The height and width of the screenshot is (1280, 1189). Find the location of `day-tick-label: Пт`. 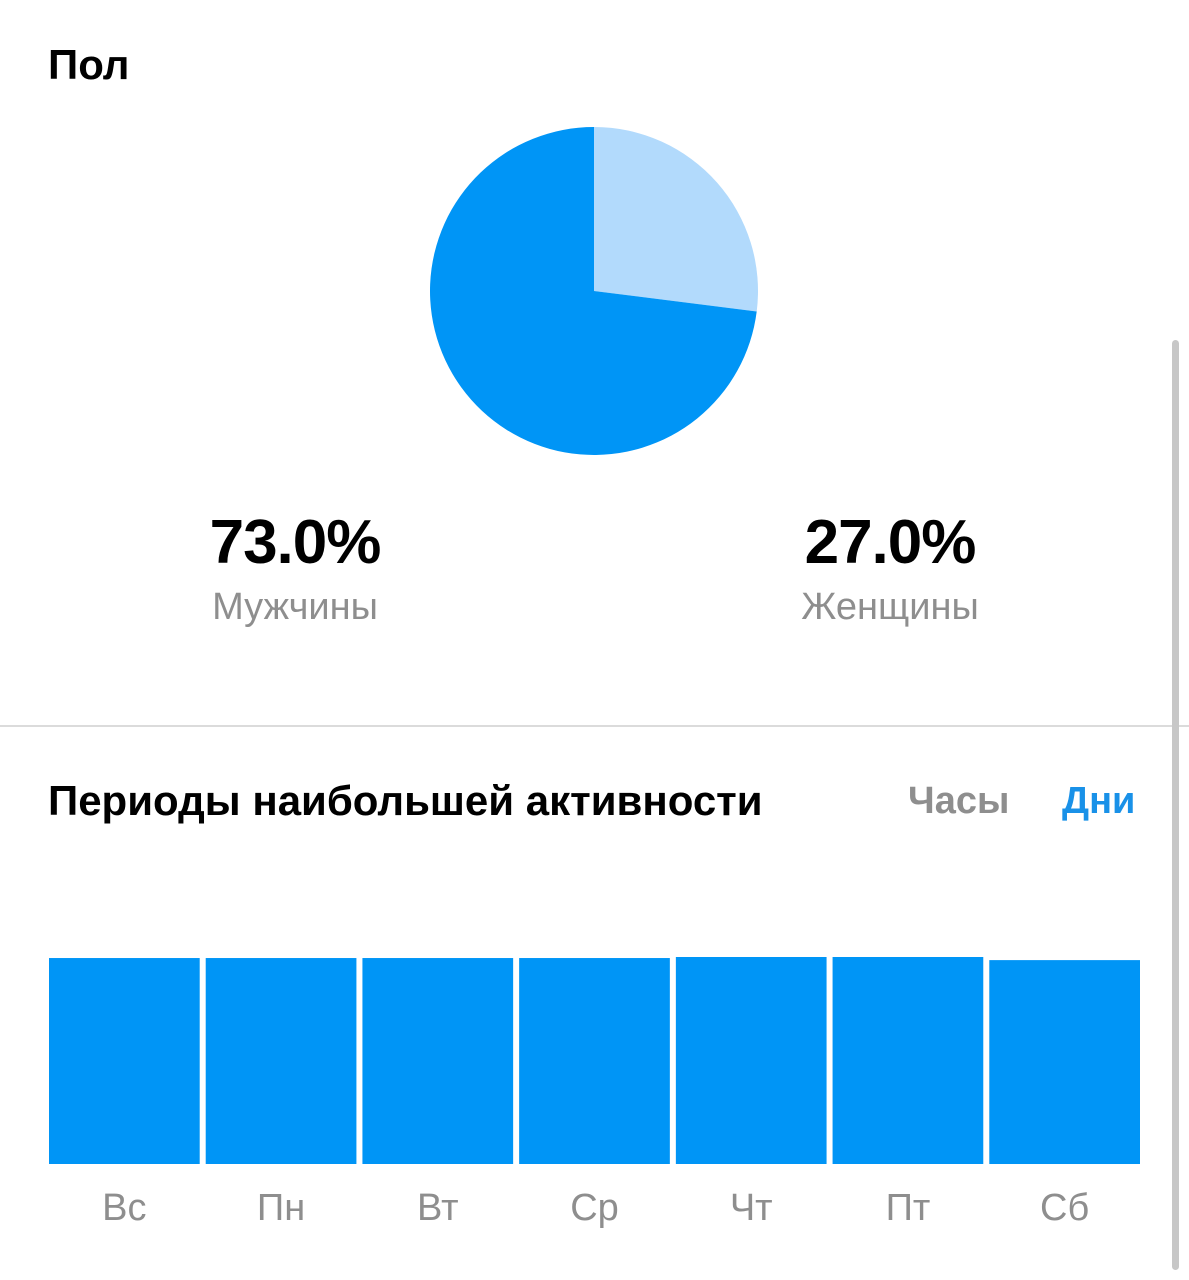

day-tick-label: Пт is located at coordinates (908, 1208).